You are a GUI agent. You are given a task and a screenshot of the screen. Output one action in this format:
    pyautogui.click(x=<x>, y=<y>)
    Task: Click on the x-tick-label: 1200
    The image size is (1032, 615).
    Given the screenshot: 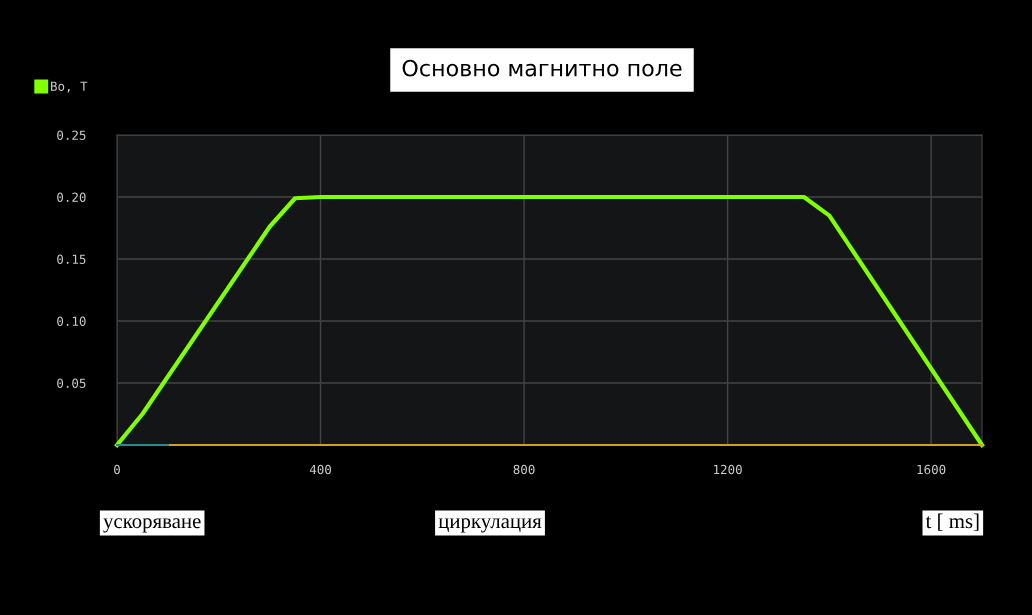 What is the action you would take?
    pyautogui.click(x=728, y=469)
    